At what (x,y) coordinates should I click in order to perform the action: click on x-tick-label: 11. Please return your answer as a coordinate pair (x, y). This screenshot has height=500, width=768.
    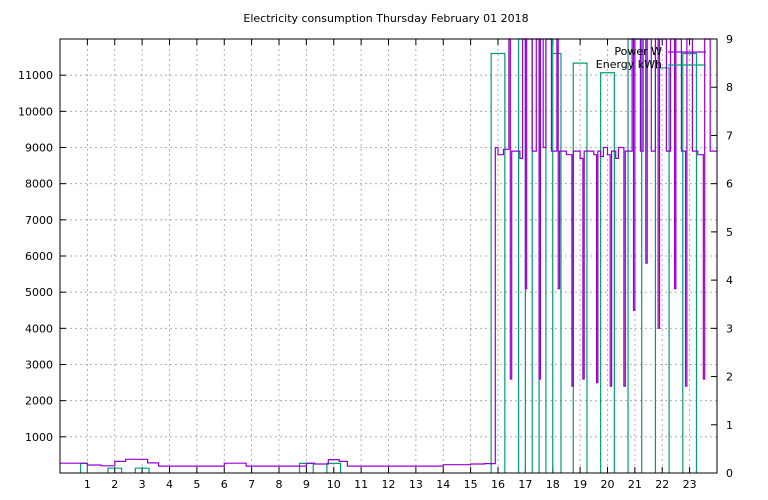
    Looking at the image, I should click on (361, 484).